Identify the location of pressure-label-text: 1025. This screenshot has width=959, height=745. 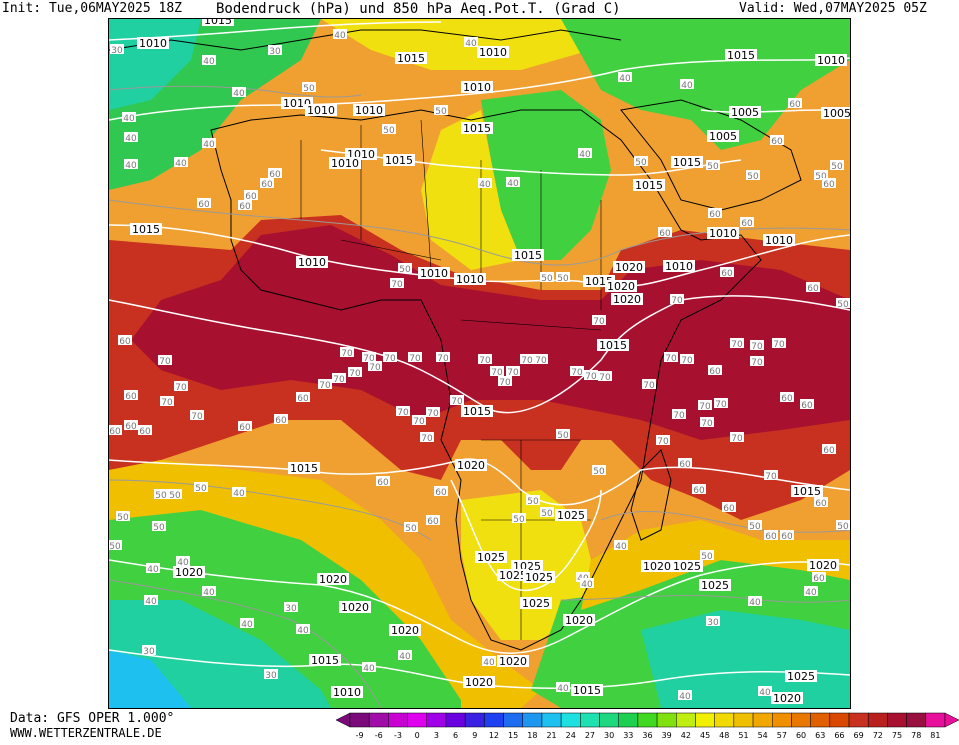
(571, 515).